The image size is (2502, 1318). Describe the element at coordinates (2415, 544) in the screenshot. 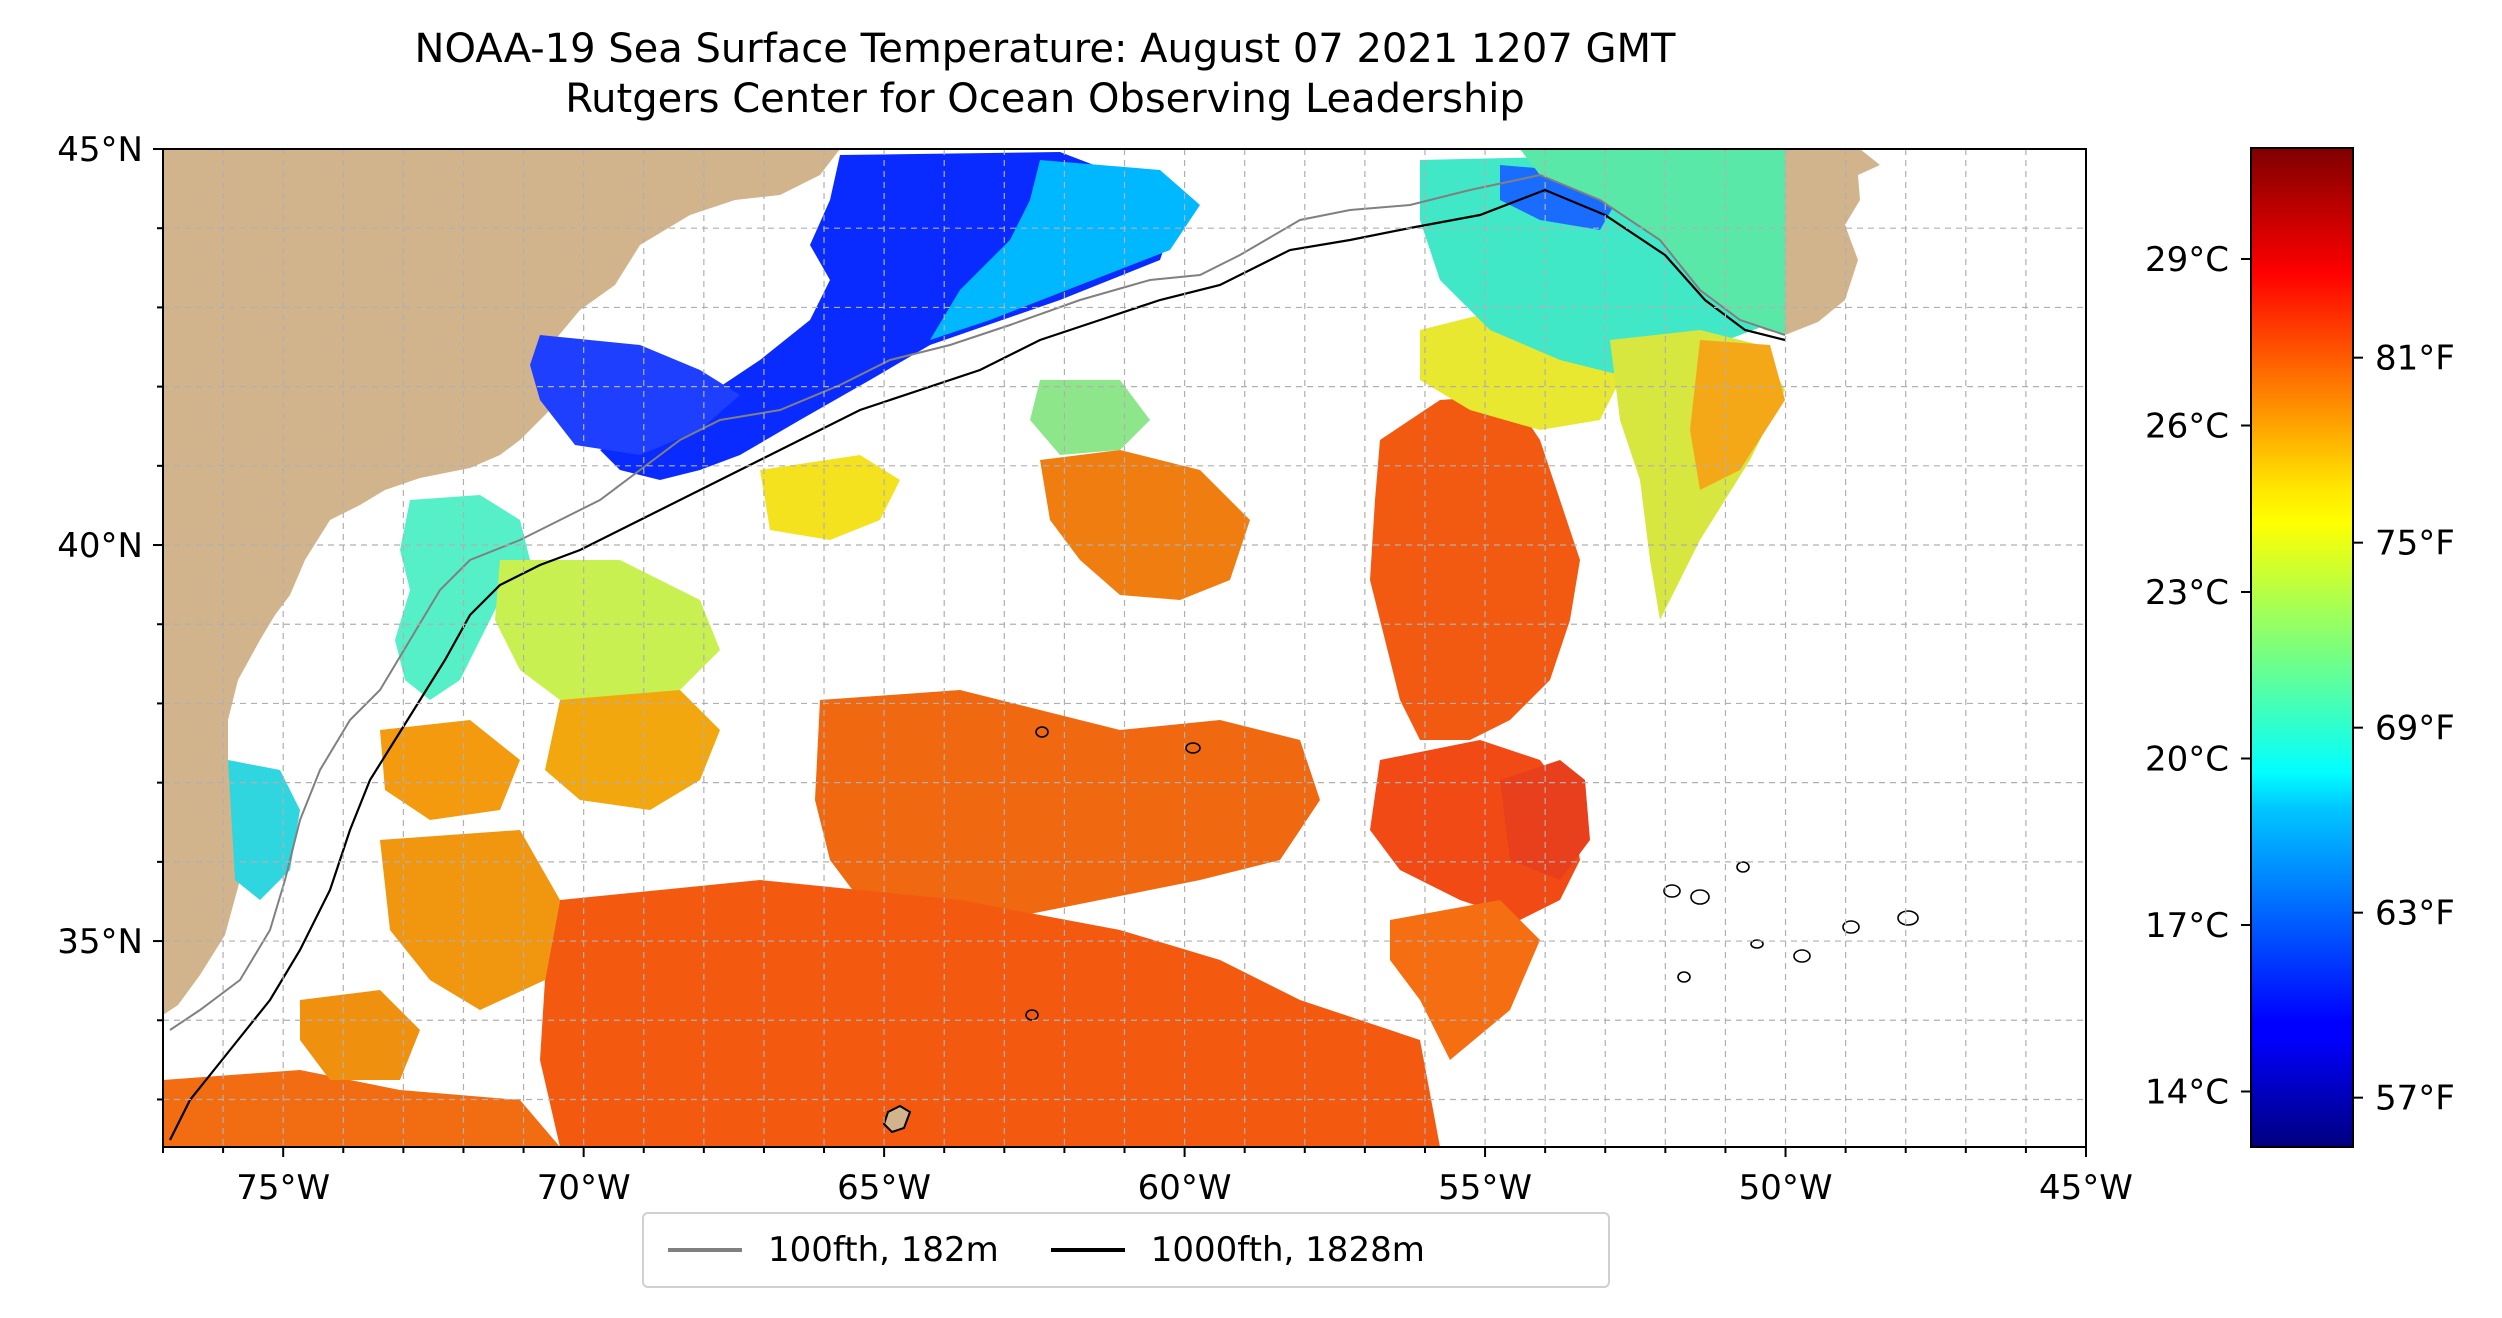

I see `colorbar-fahrenheit-label: 75°F` at that location.